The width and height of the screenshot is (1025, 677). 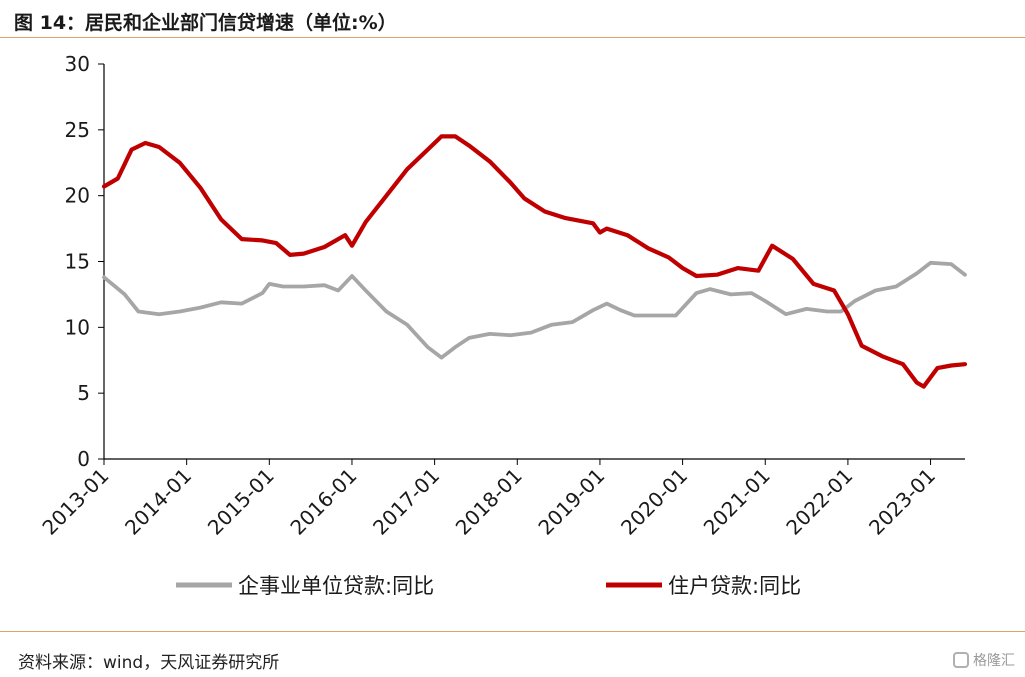 I want to click on y-tick-label: 10, so click(x=77, y=327).